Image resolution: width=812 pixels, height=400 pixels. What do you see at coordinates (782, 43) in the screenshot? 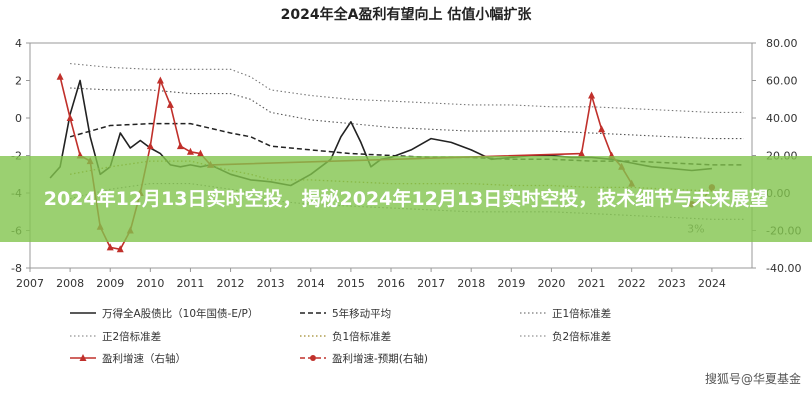
I see `right-tick-label: 80.00` at bounding box center [782, 43].